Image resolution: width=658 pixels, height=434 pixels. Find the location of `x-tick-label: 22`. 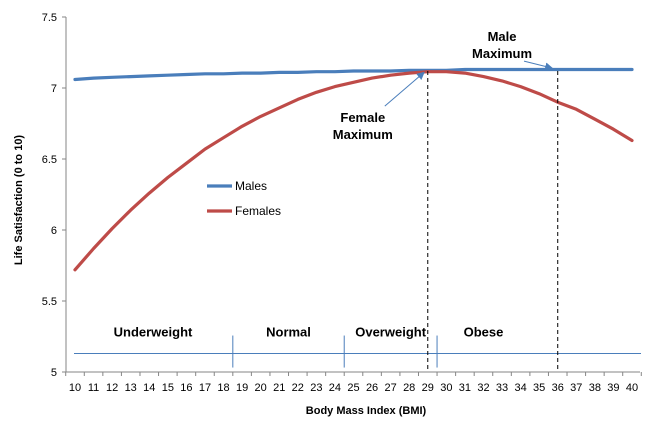

x-tick-label: 22 is located at coordinates (298, 388).